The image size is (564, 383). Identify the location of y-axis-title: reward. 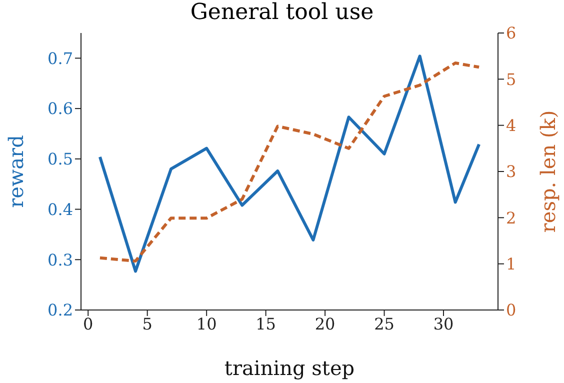
(16, 171).